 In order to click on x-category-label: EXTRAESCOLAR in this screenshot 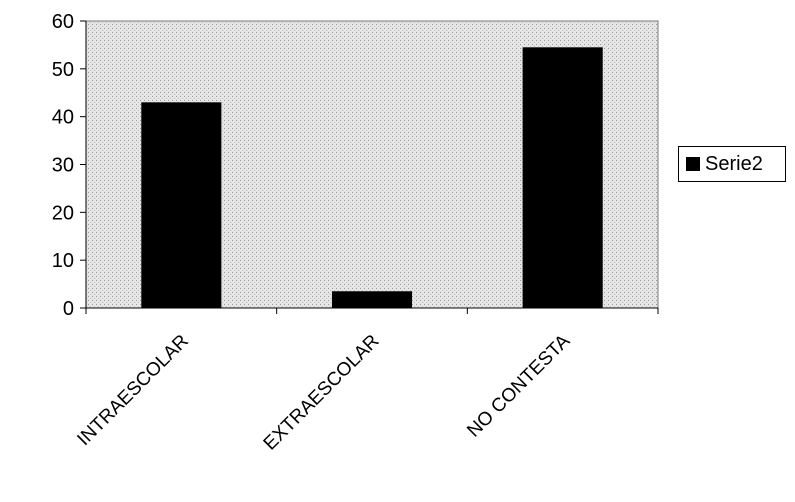, I will do `click(322, 393)`.